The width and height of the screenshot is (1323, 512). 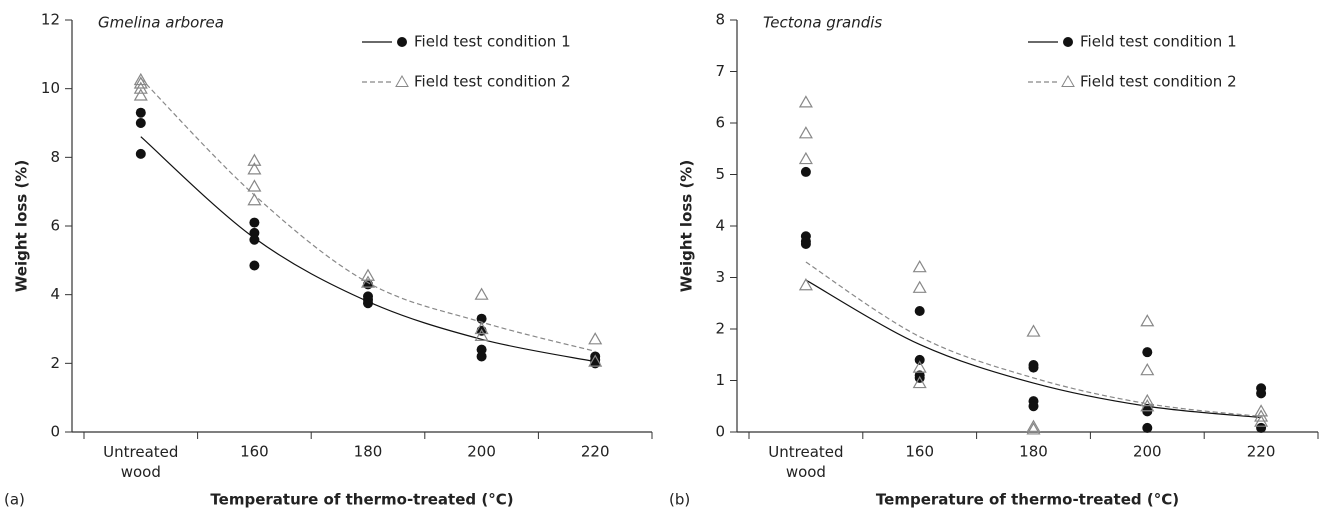 What do you see at coordinates (822, 23) in the screenshot?
I see `chart-title: Tectona grandis` at bounding box center [822, 23].